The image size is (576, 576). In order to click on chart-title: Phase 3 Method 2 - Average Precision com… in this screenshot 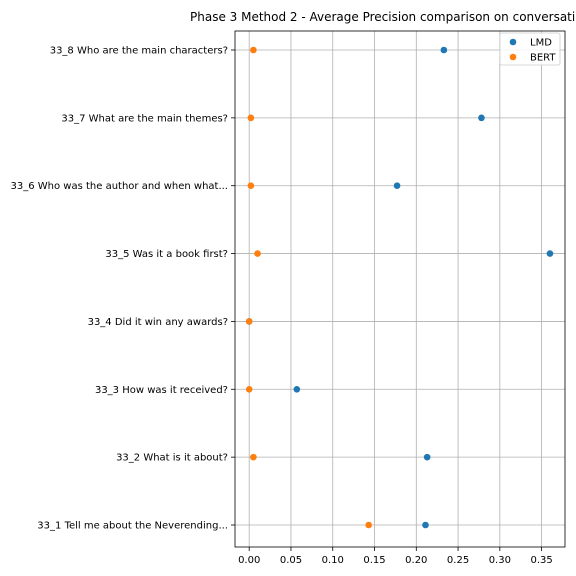, I will do `click(382, 17)`.